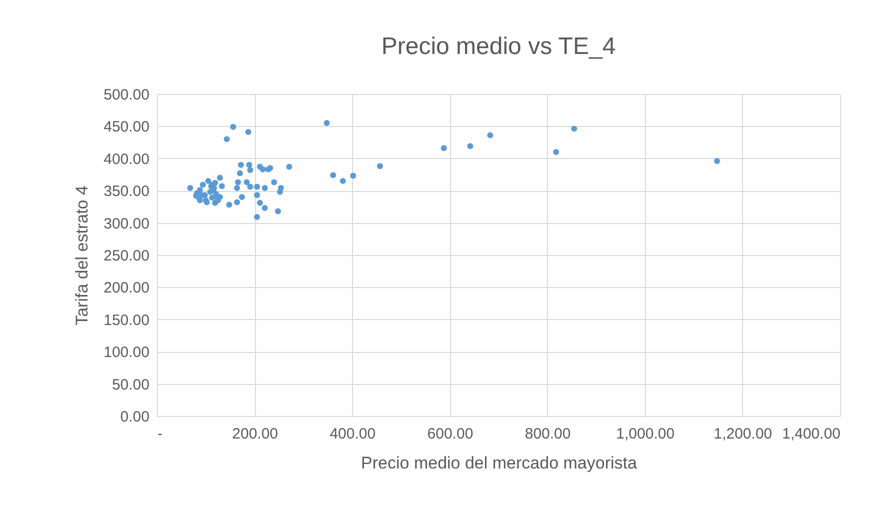 Image resolution: width=893 pixels, height=520 pixels. Describe the element at coordinates (160, 434) in the screenshot. I see `x-tick-label: -` at that location.